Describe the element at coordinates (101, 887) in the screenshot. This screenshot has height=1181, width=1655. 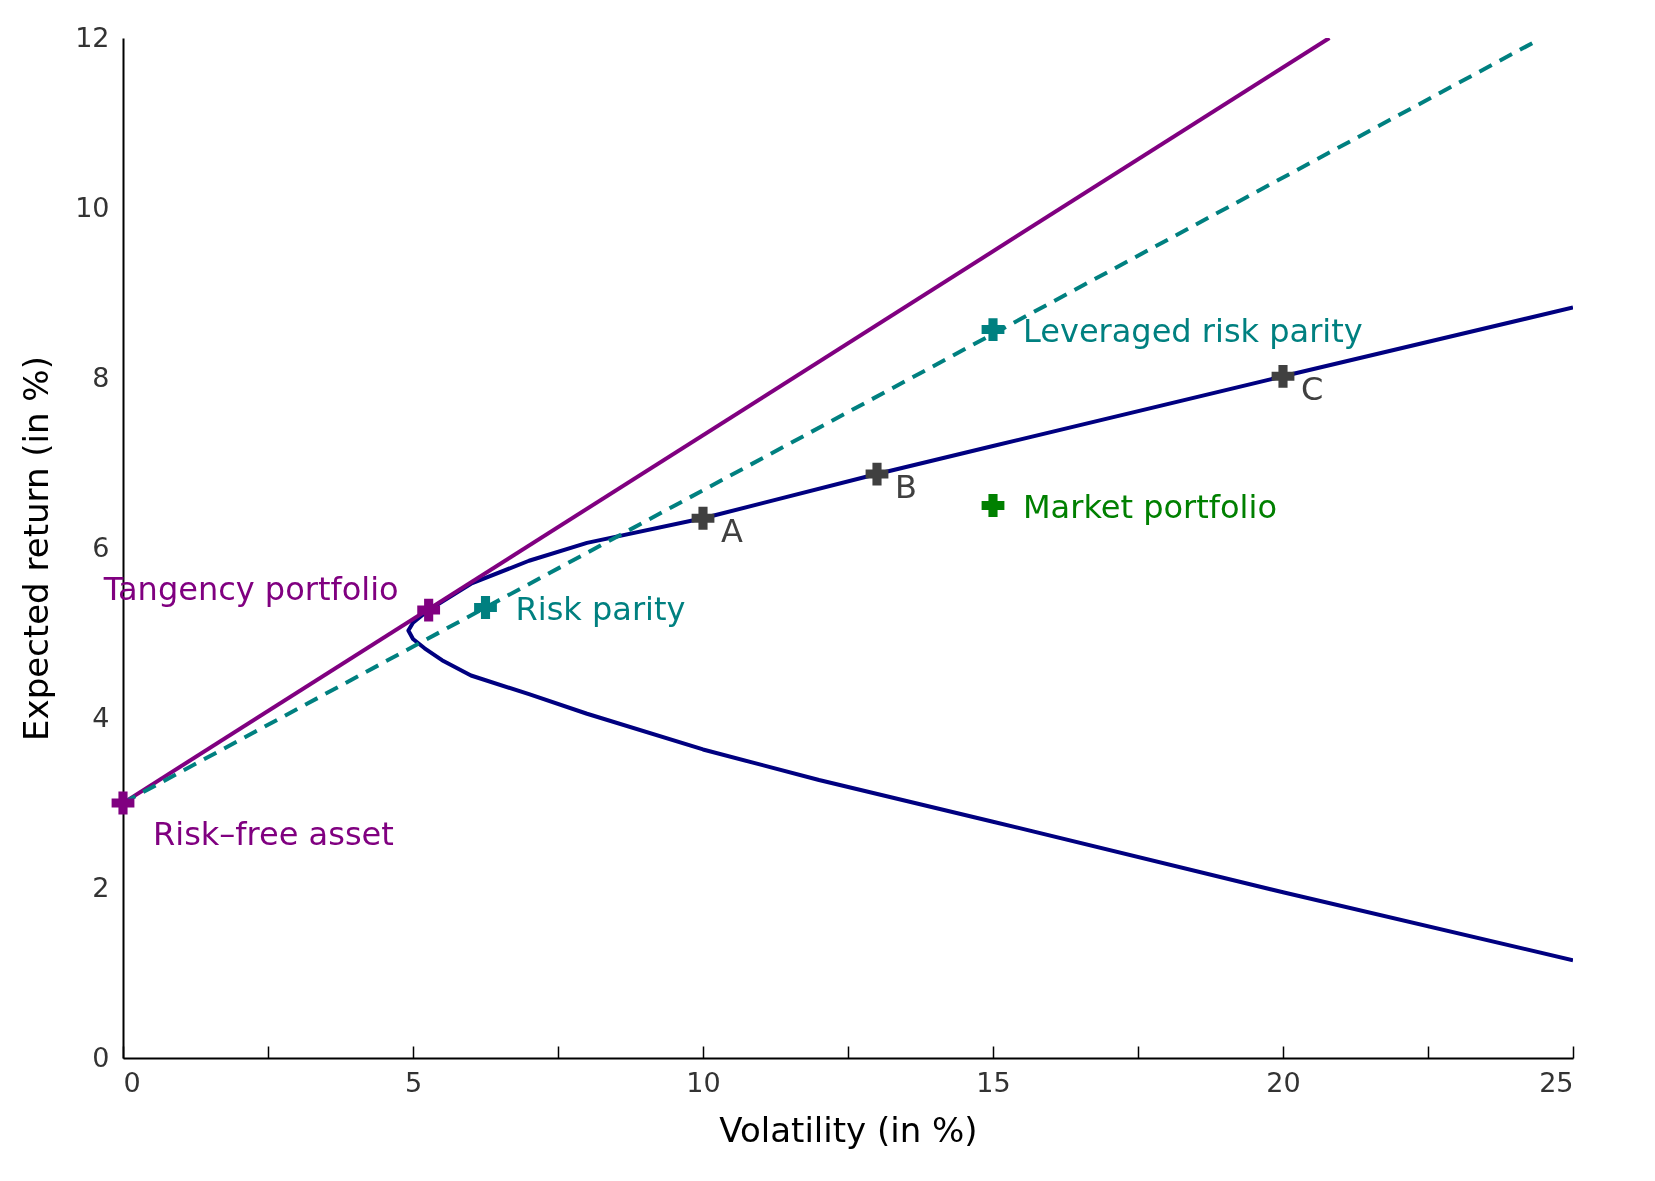
I see `y-tick-label: 2` at that location.